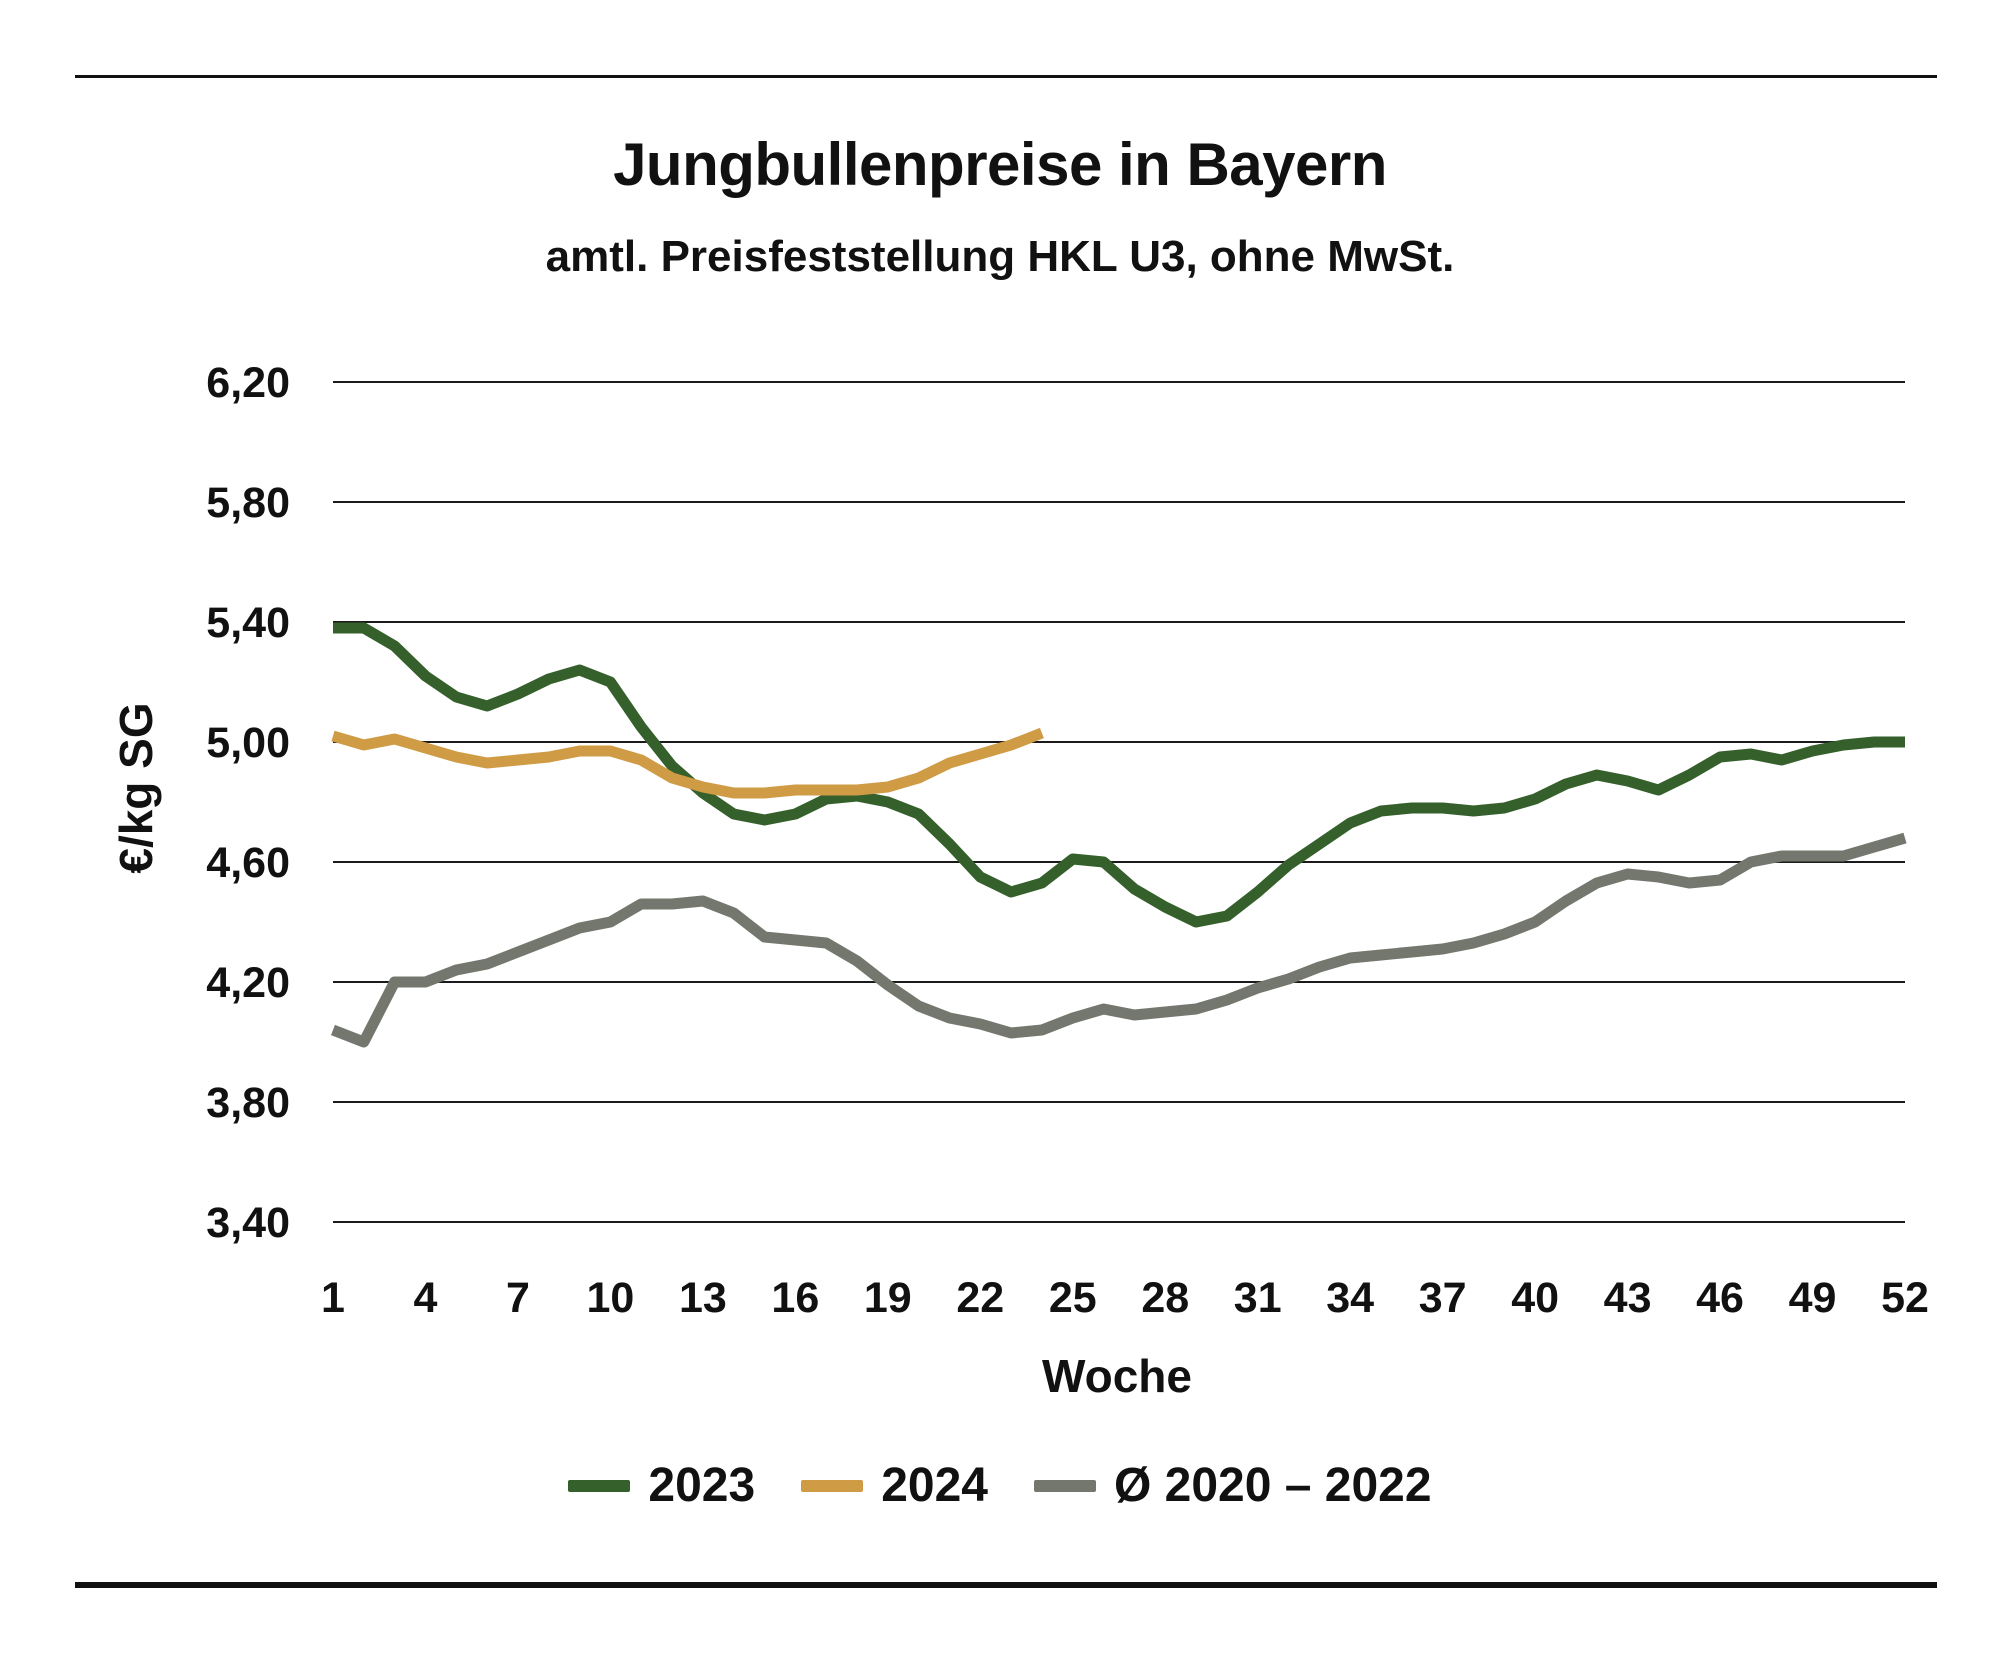 This screenshot has width=2000, height=1658. Describe the element at coordinates (518, 1298) in the screenshot. I see `x-tick-label: 7` at that location.